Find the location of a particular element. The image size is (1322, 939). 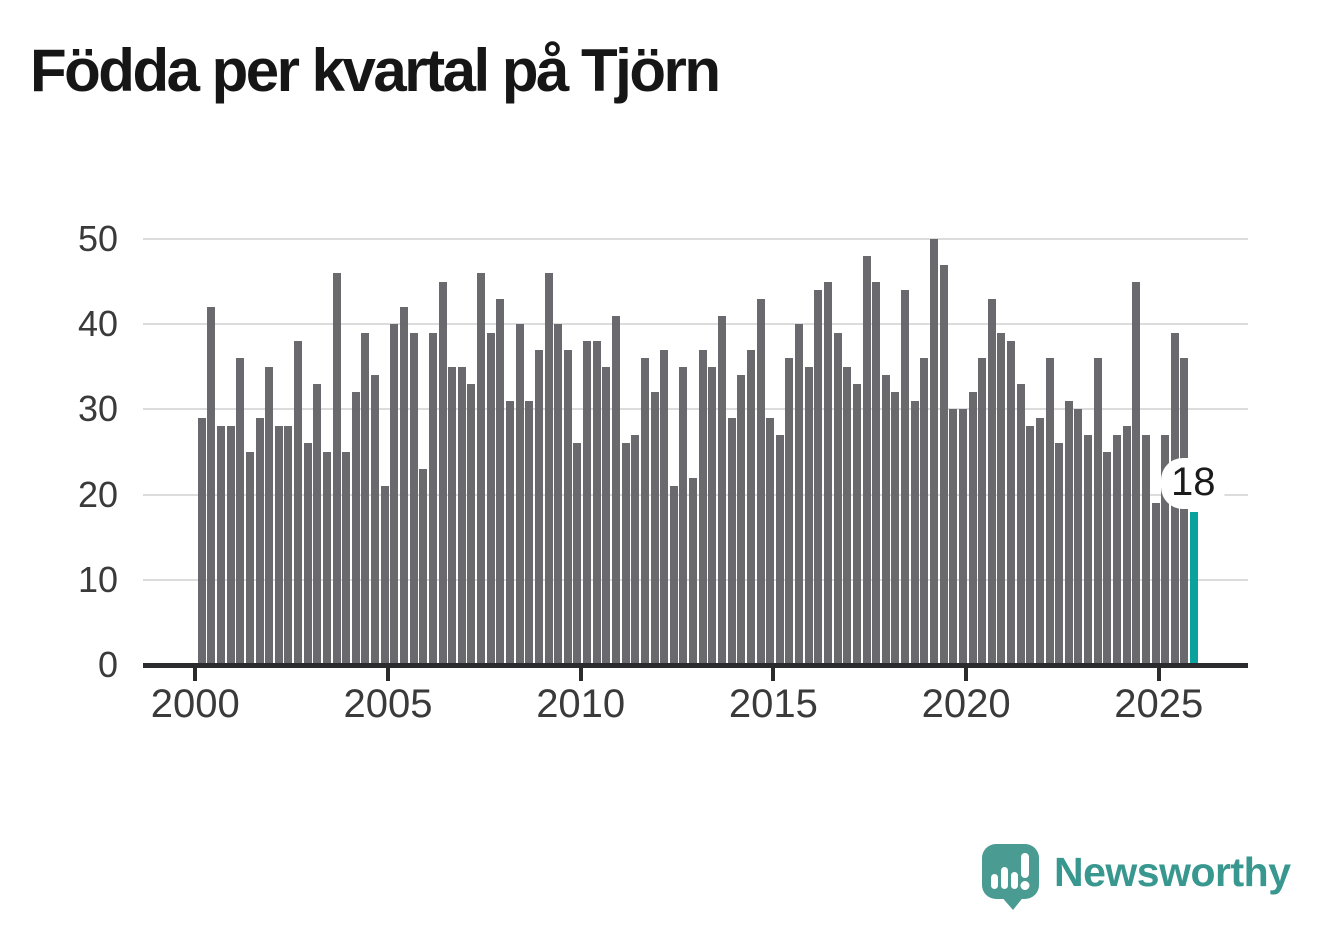

bar-2007-q2 is located at coordinates (481, 469).